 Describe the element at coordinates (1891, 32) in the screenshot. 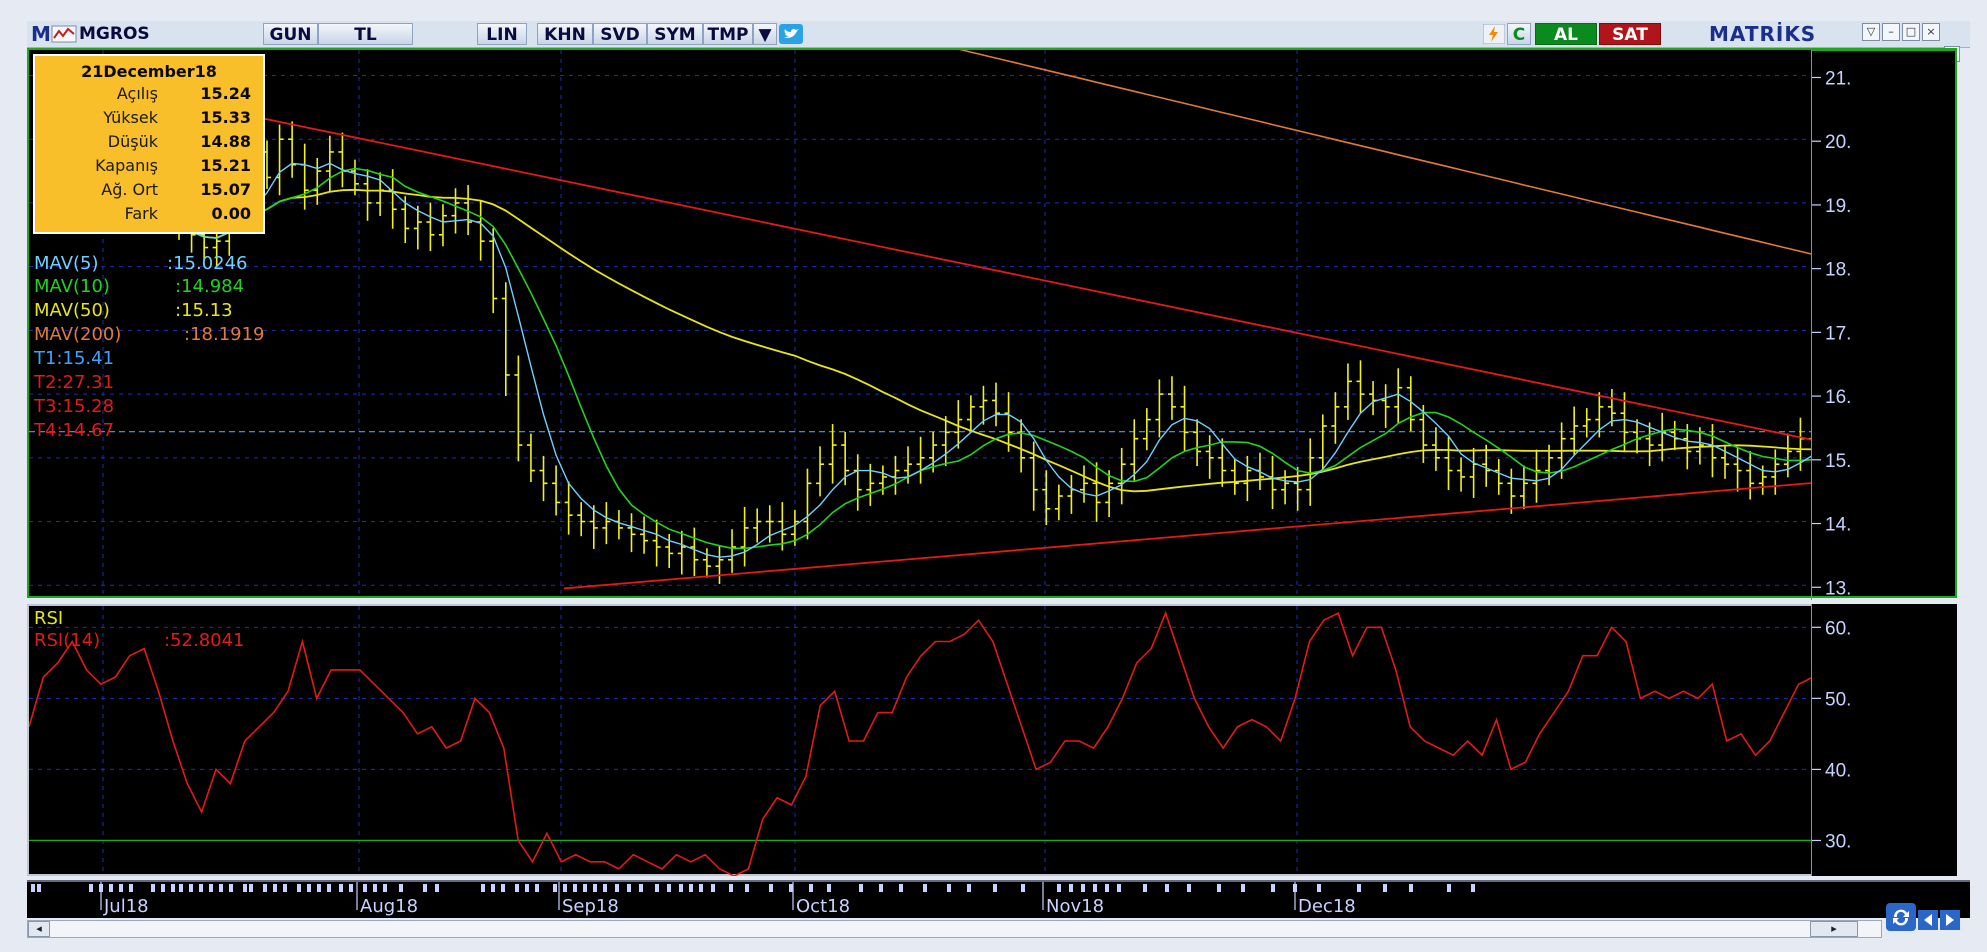

I see `minimize-icon: –` at that location.